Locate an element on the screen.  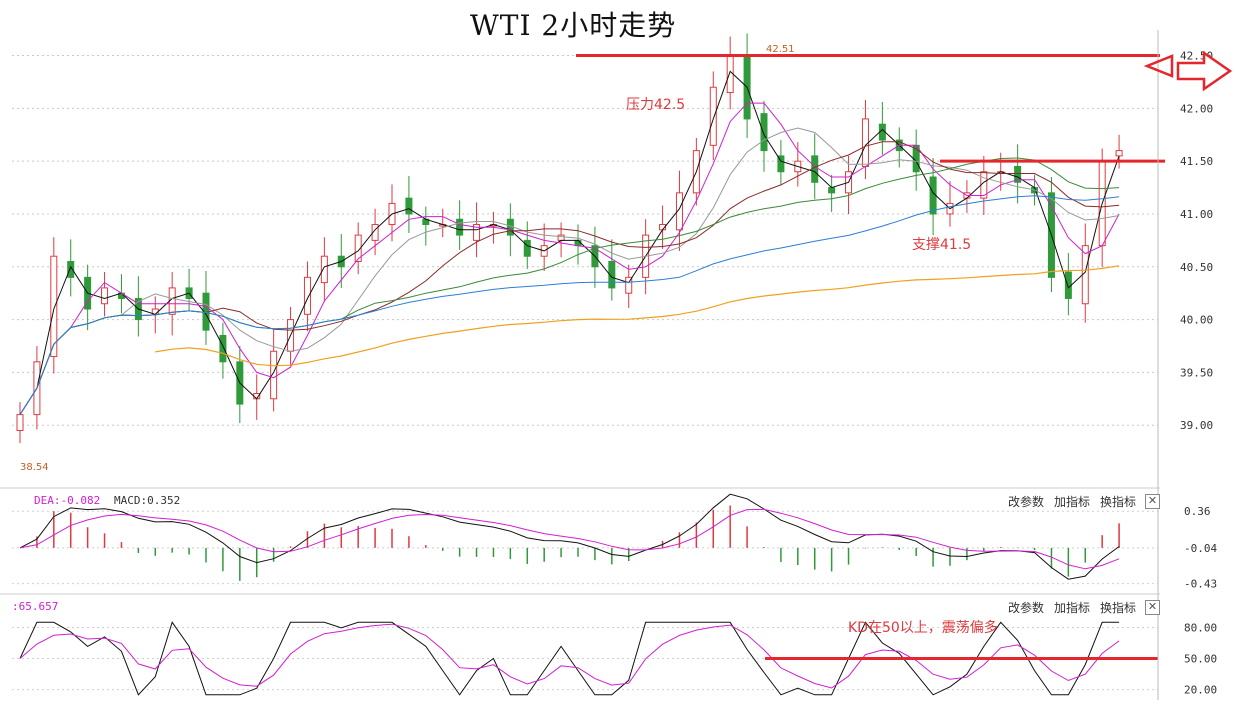
key-level-lines is located at coordinates (870, 108).